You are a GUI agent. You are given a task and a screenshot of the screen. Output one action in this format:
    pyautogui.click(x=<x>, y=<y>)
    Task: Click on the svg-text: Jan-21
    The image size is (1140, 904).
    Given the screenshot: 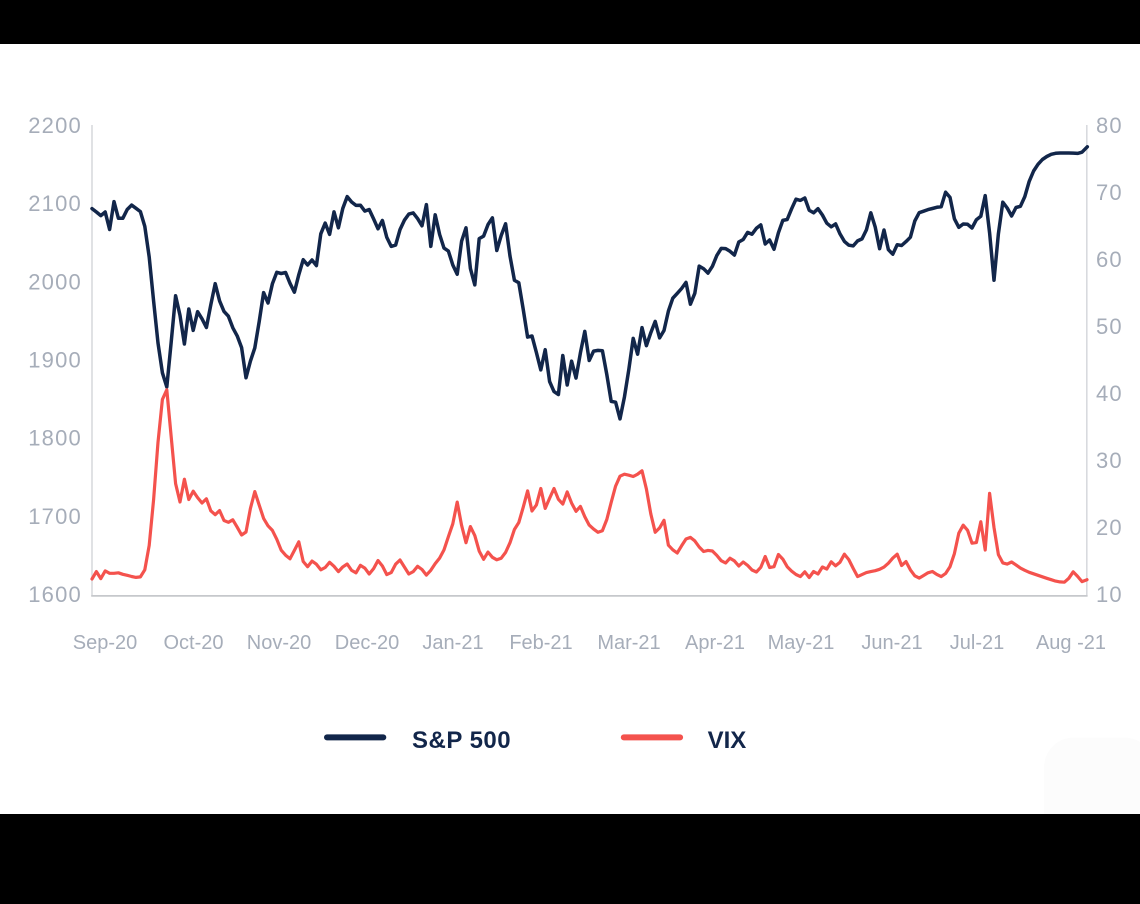 What is the action you would take?
    pyautogui.click(x=452, y=643)
    